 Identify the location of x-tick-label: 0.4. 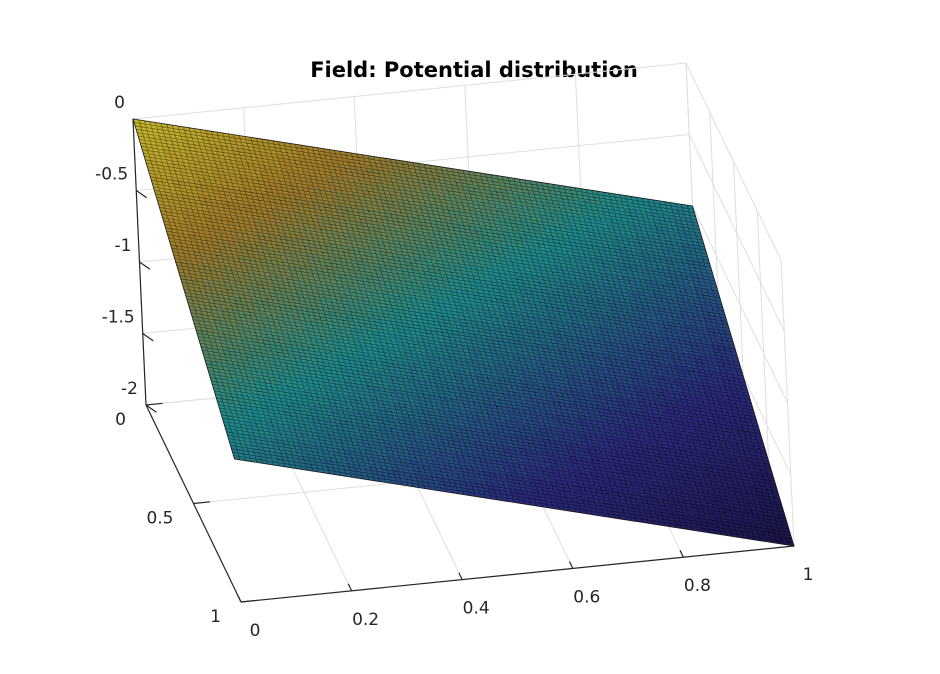
(476, 609).